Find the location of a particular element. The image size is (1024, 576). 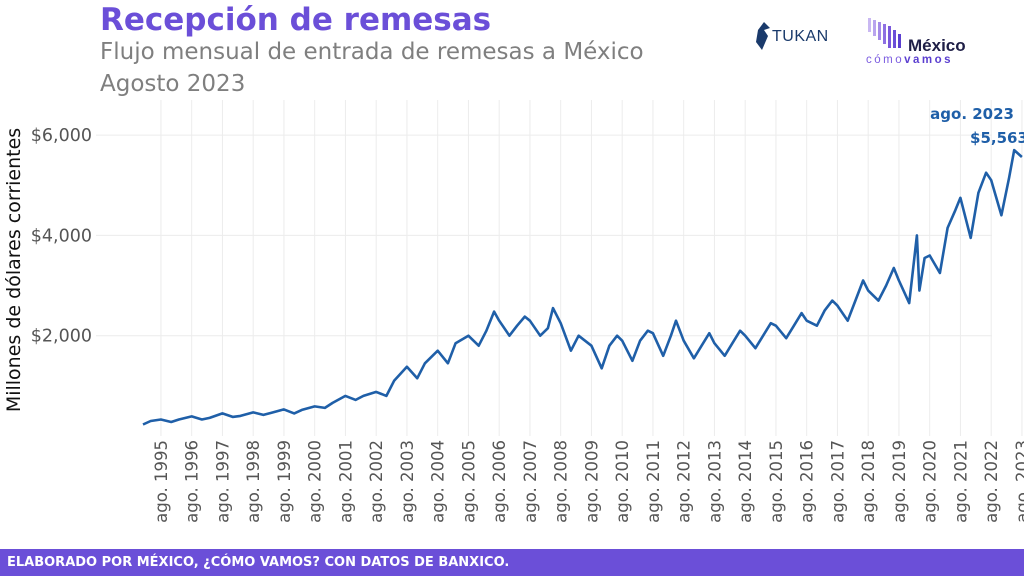

mexico-como-vamos-name: México is located at coordinates (937, 45).